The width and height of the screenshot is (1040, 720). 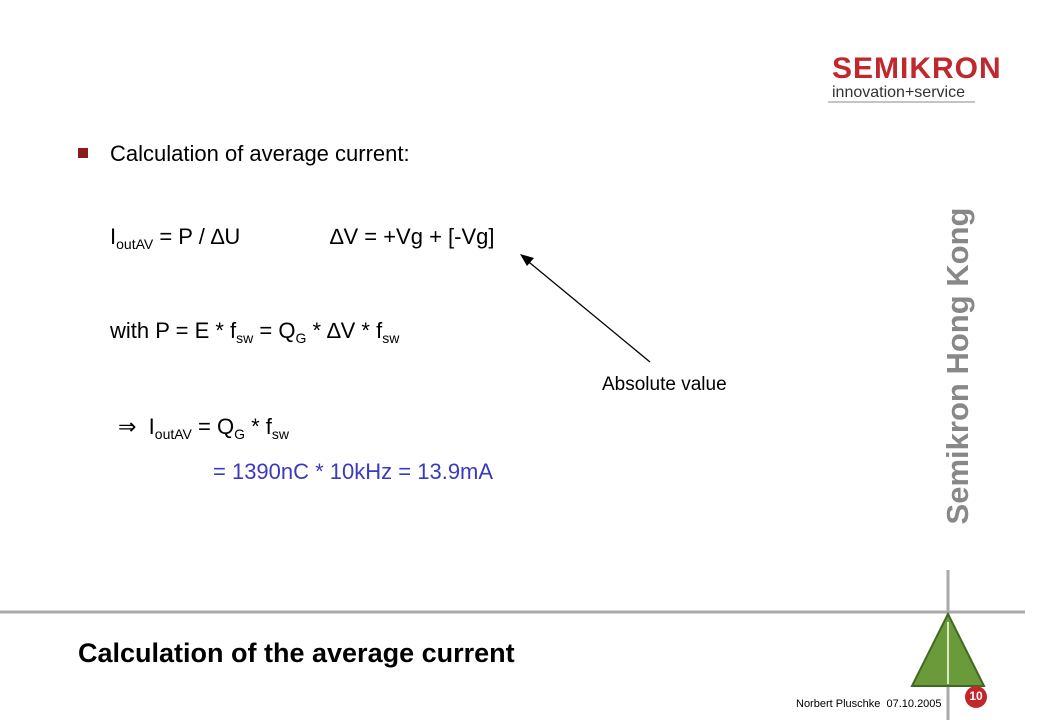 What do you see at coordinates (173, 330) in the screenshot?
I see `formula-part: with P = E * f` at bounding box center [173, 330].